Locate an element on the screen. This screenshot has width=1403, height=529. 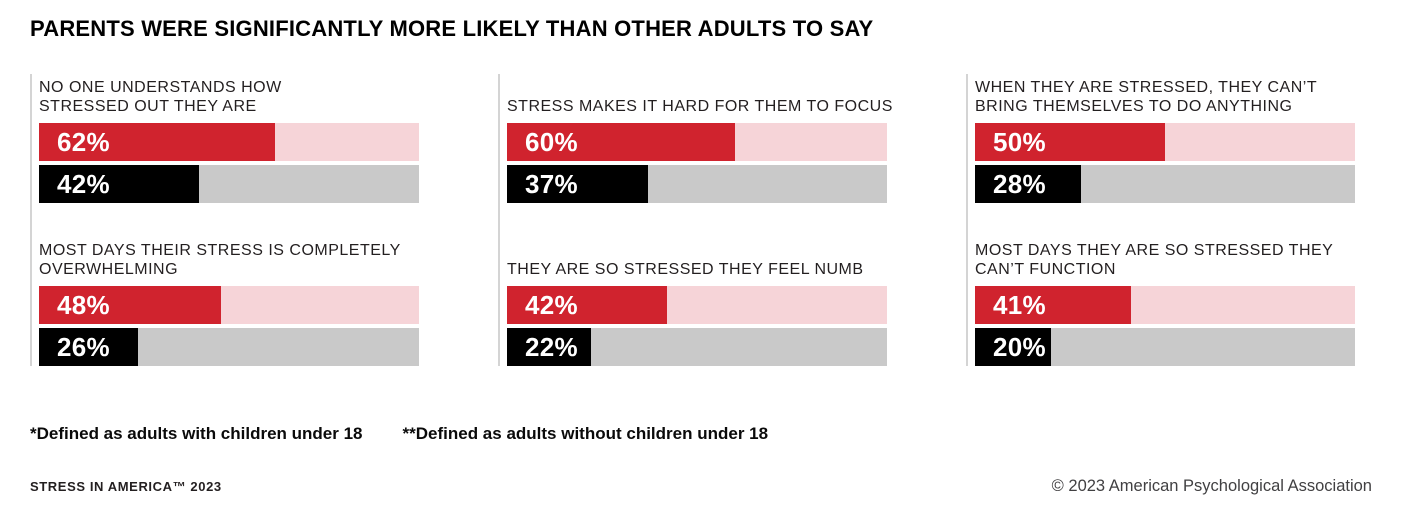
parents-value-label: 60% is located at coordinates (551, 141).